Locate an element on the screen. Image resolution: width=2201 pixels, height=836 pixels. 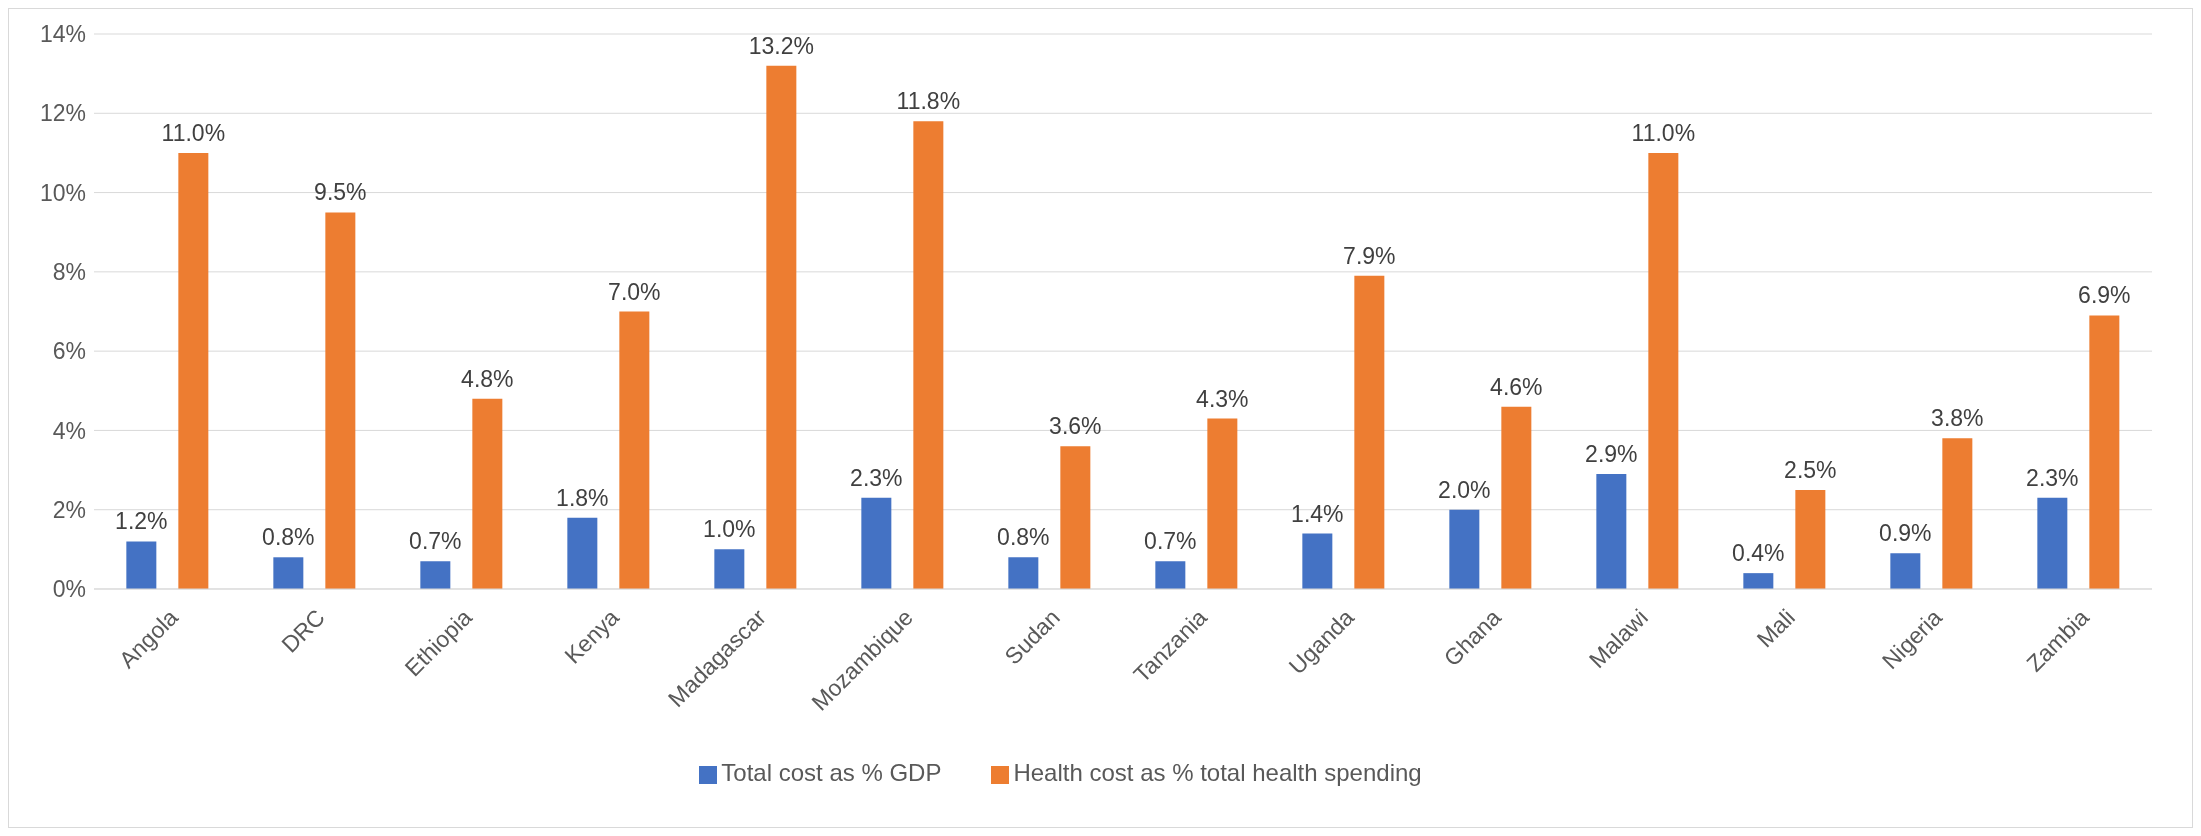
data-label: 9.5% is located at coordinates (340, 192).